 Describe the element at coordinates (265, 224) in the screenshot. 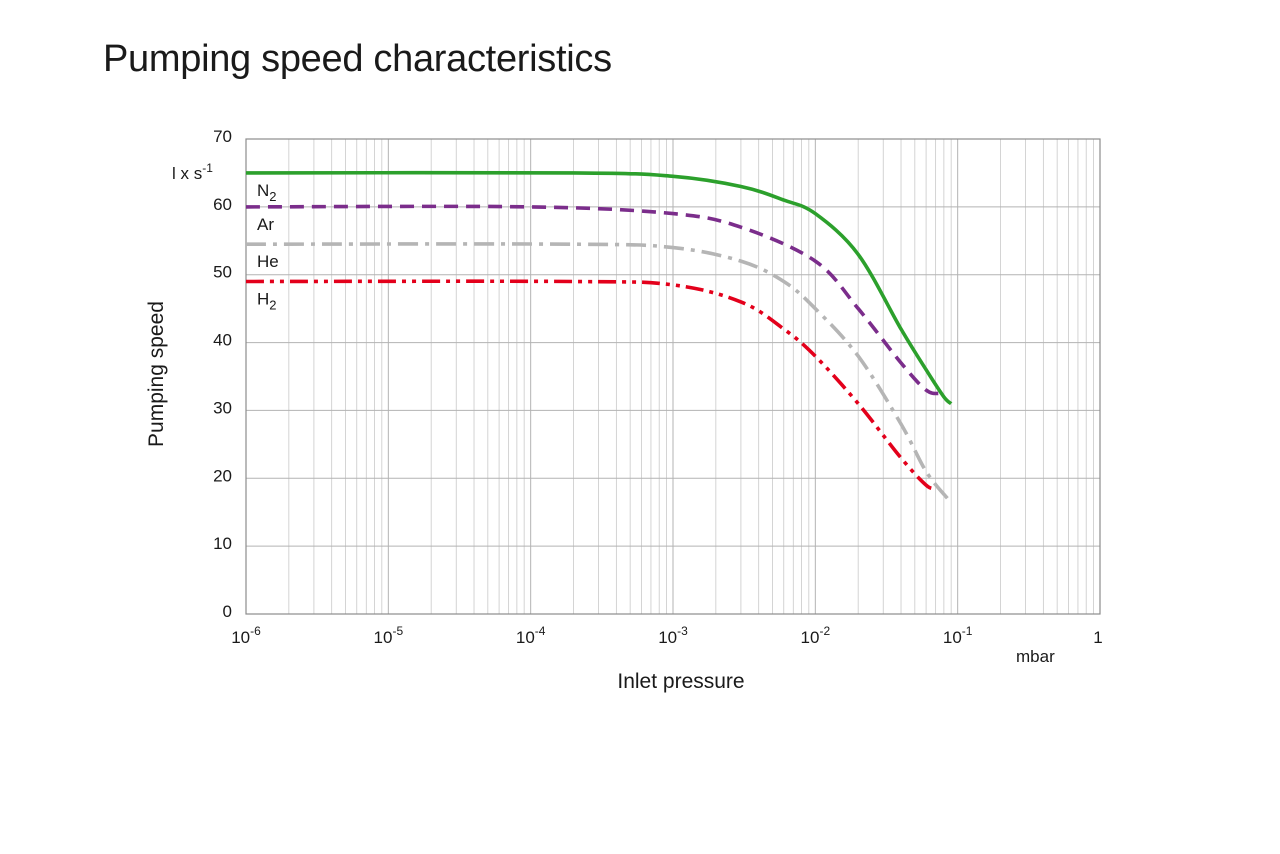

I see `series-label-ar: Ar` at that location.